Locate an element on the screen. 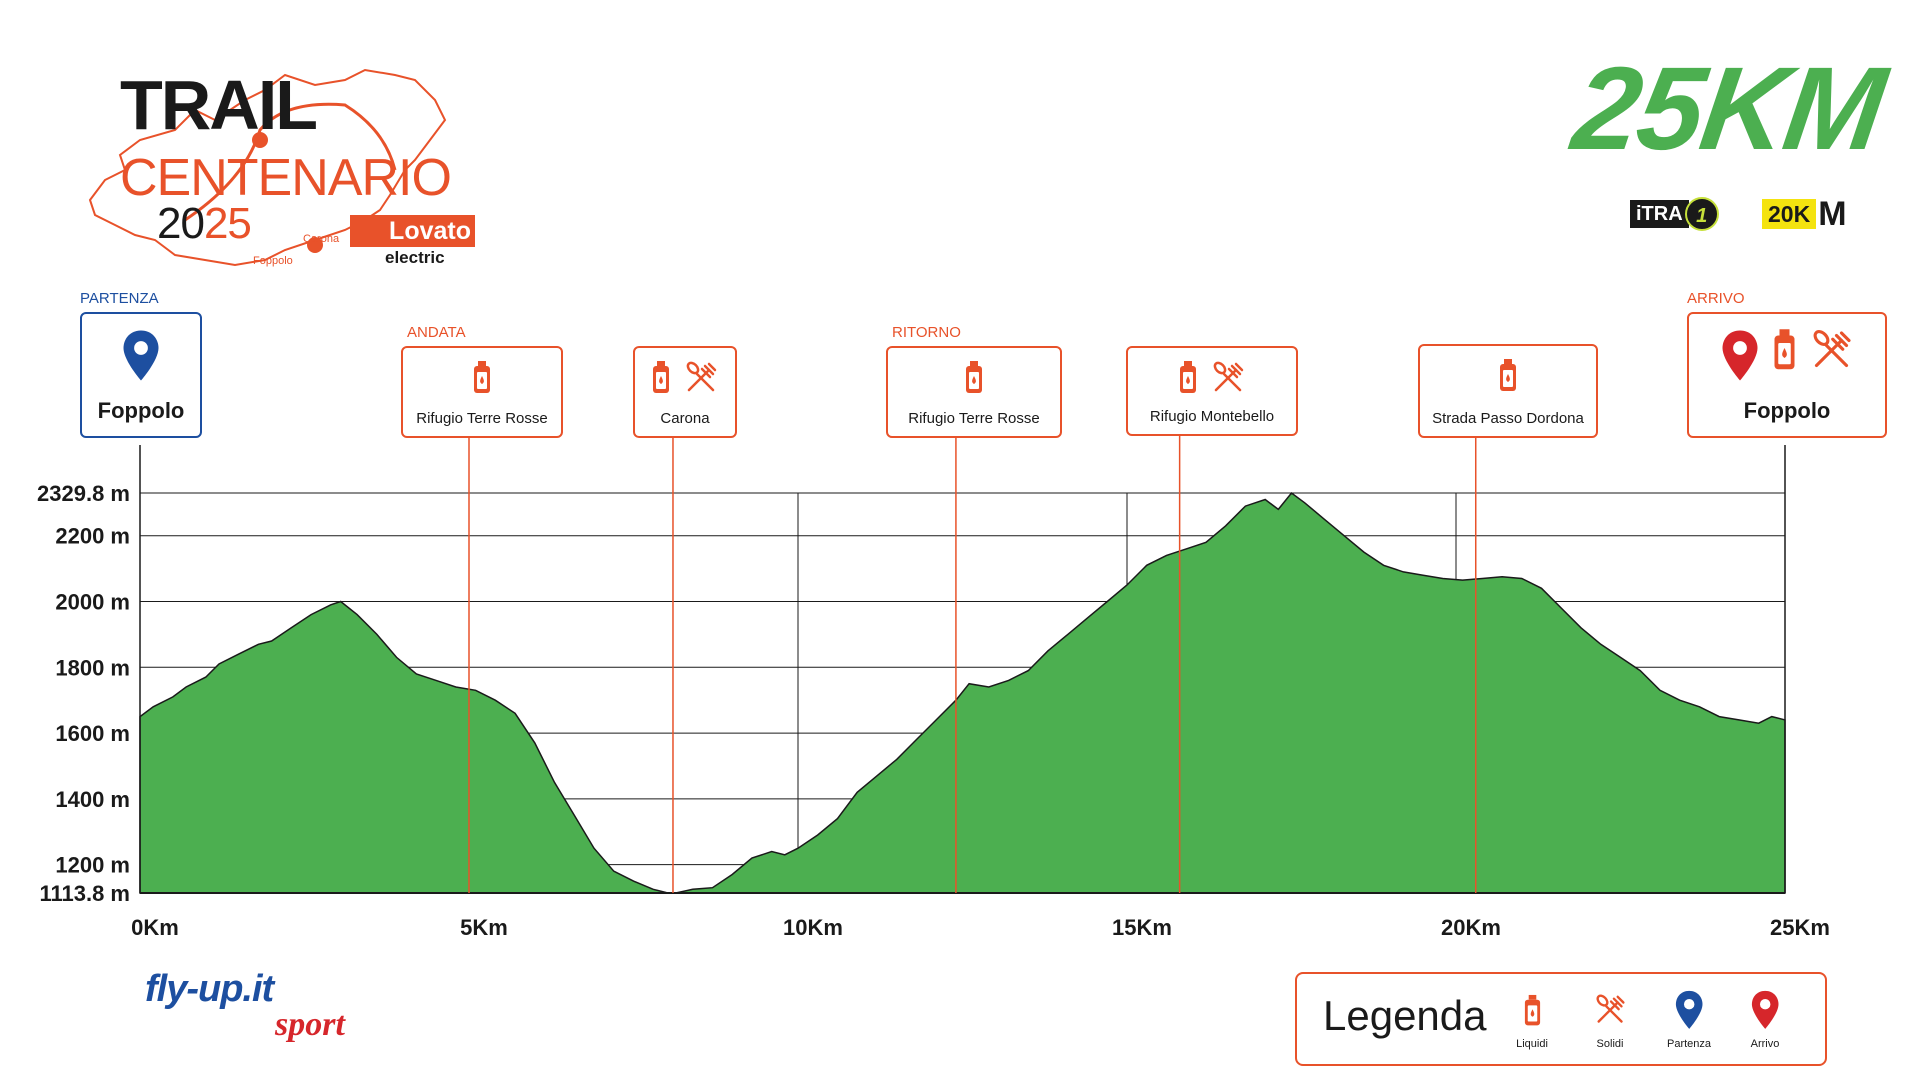 The image size is (1920, 1080). legend-item: Solidi is located at coordinates (1610, 1019).